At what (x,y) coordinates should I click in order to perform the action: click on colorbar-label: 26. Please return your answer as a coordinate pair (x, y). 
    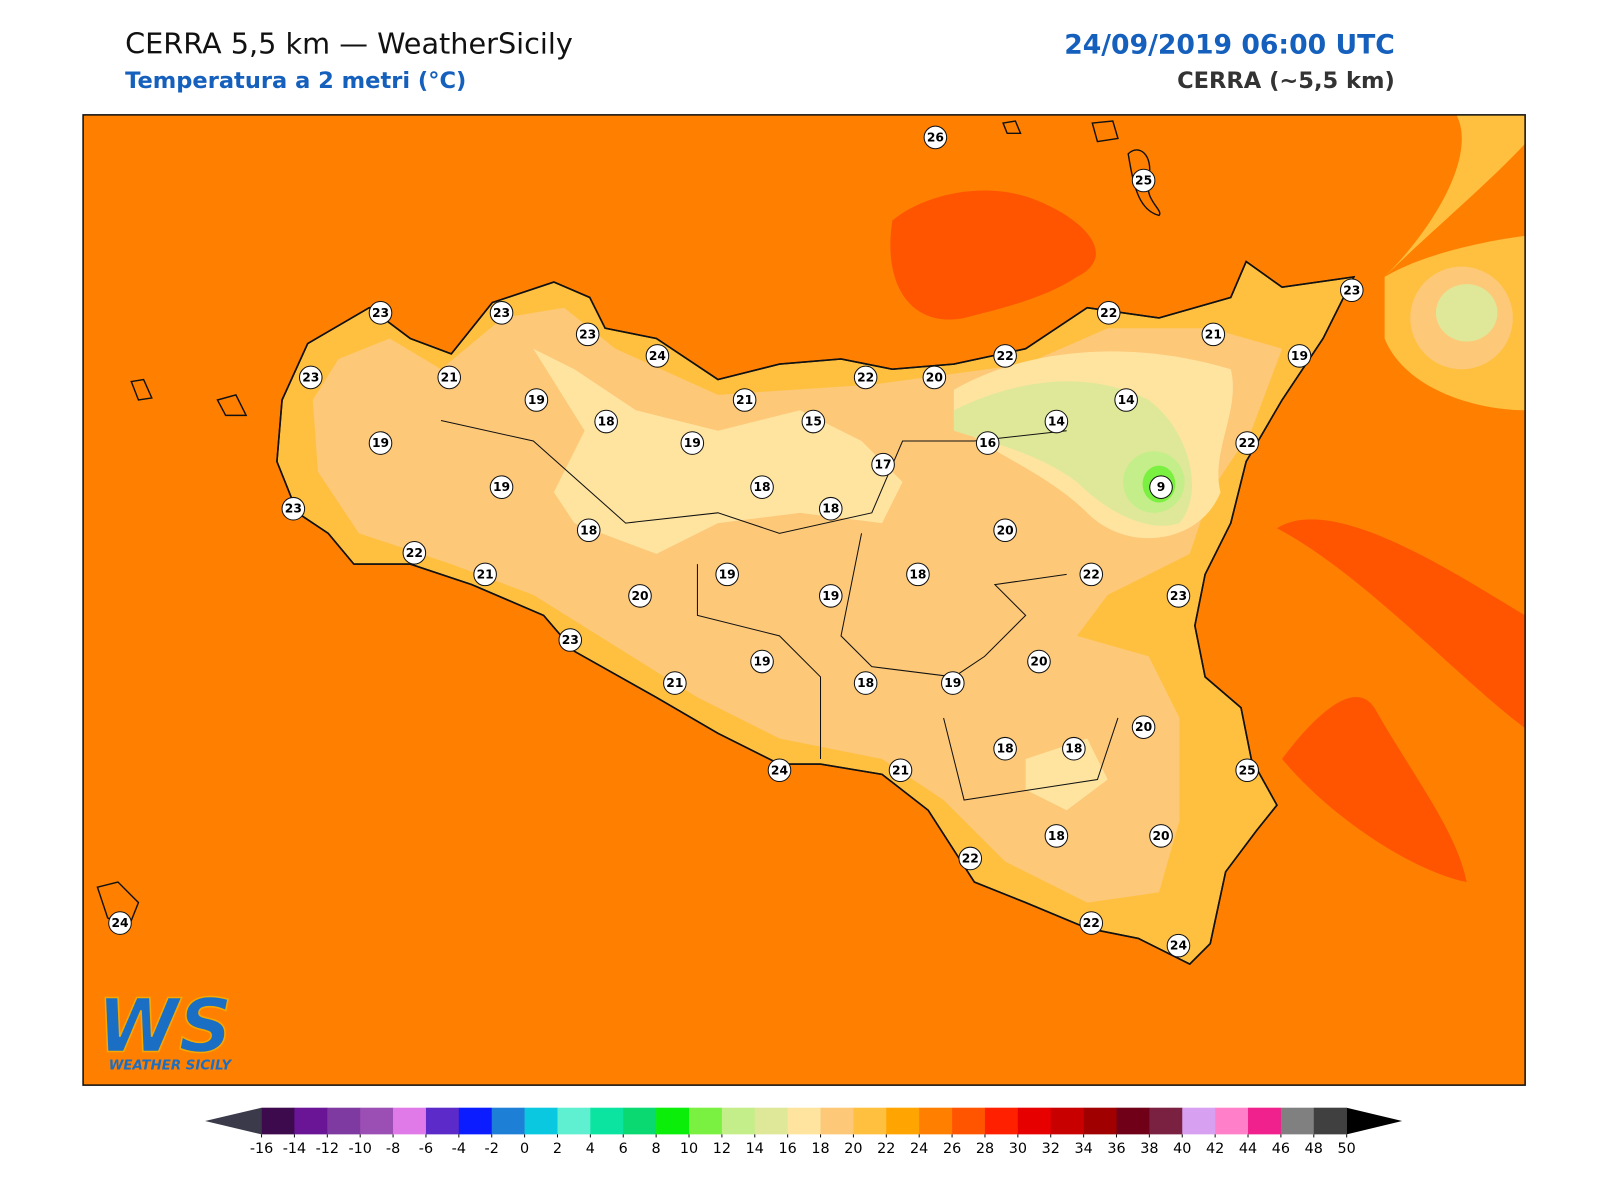
    Looking at the image, I should click on (952, 1149).